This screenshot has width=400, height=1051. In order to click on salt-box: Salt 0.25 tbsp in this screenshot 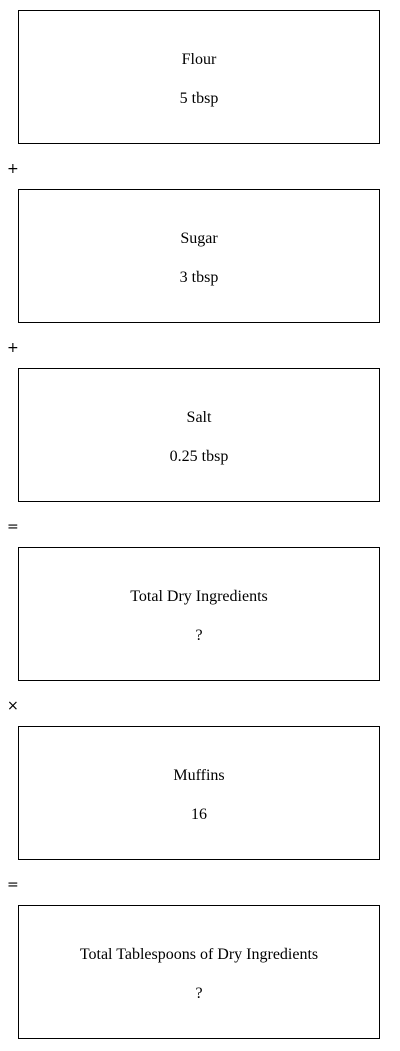, I will do `click(199, 435)`.